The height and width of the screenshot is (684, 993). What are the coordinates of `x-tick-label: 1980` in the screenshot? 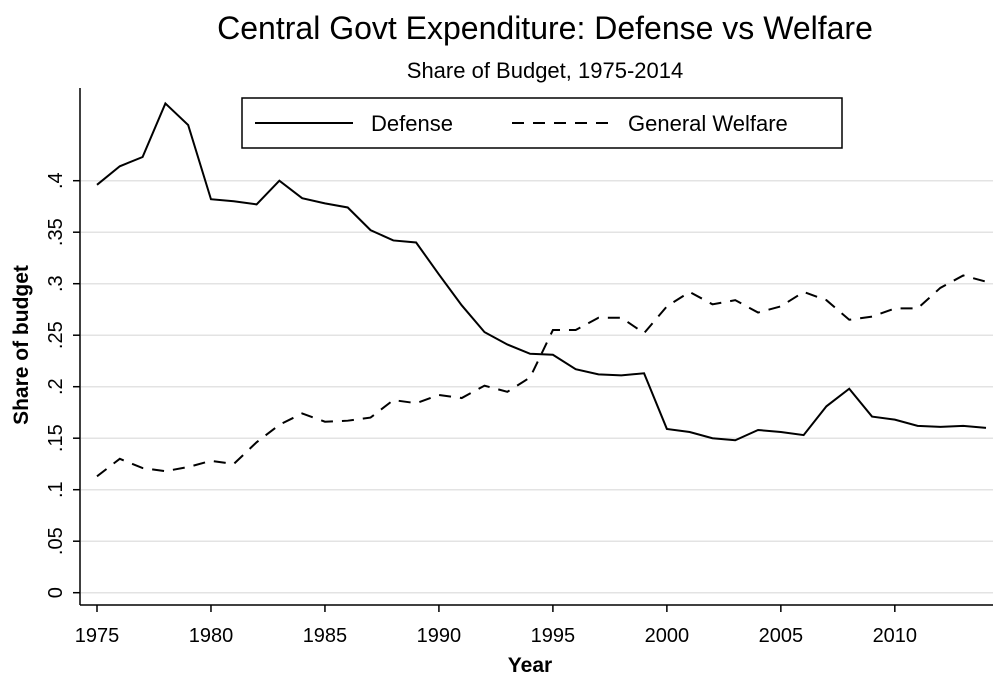 It's located at (211, 636).